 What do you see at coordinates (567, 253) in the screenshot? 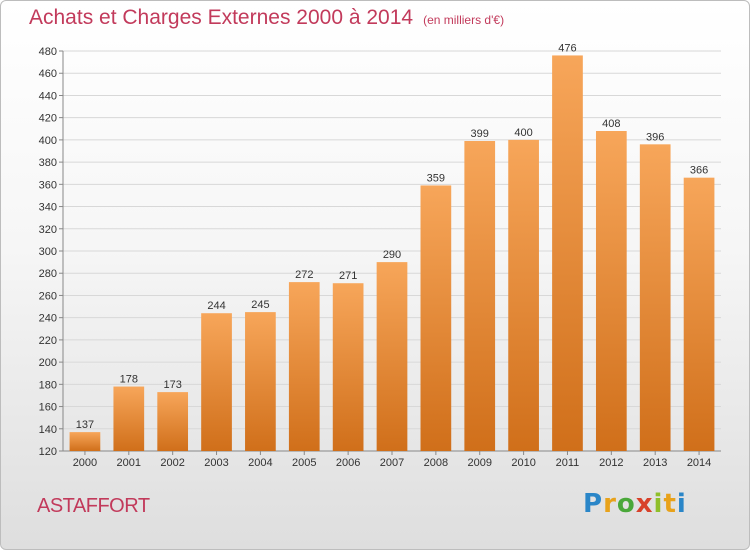
I see `bar-2011` at bounding box center [567, 253].